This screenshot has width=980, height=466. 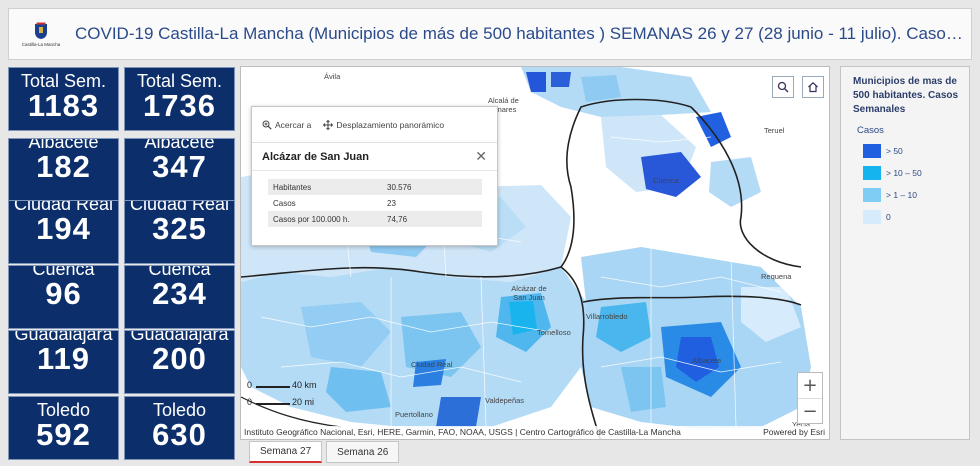 I want to click on field-value: 30.576, so click(x=399, y=187).